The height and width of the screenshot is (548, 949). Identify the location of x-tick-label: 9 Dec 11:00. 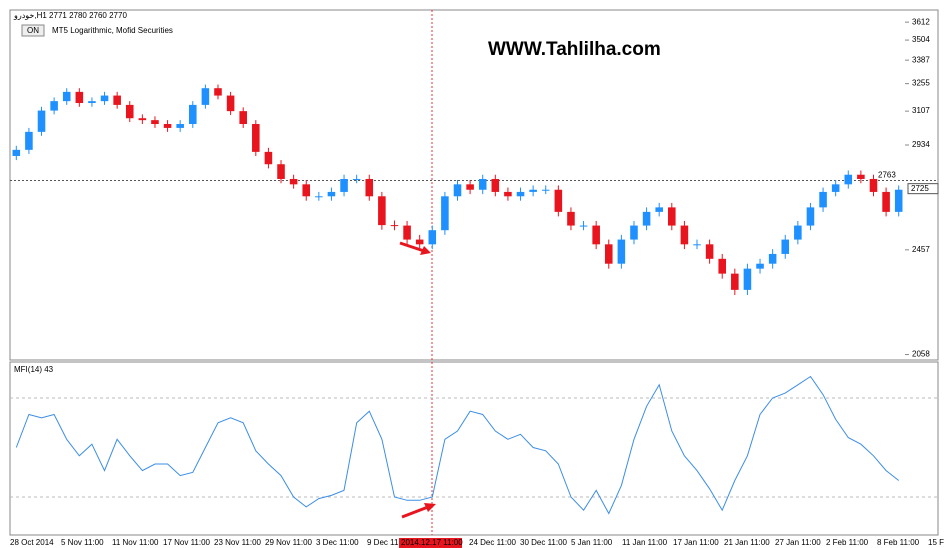
(388, 542).